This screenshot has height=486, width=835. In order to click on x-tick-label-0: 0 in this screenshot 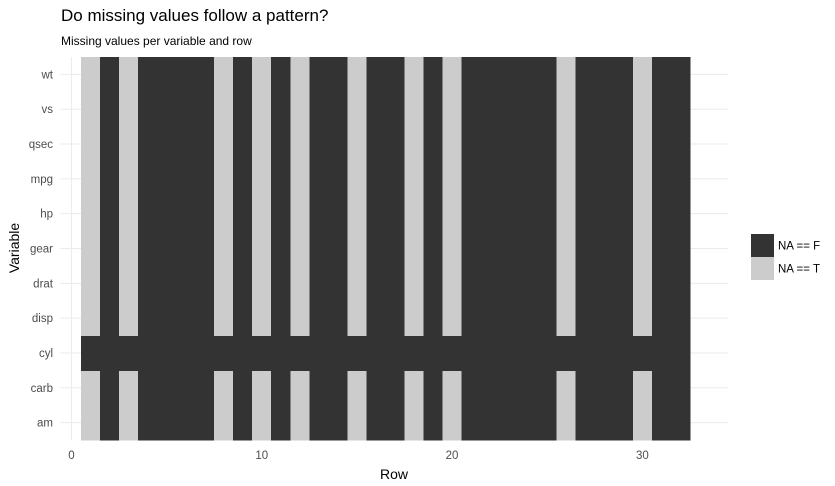, I will do `click(71, 456)`.